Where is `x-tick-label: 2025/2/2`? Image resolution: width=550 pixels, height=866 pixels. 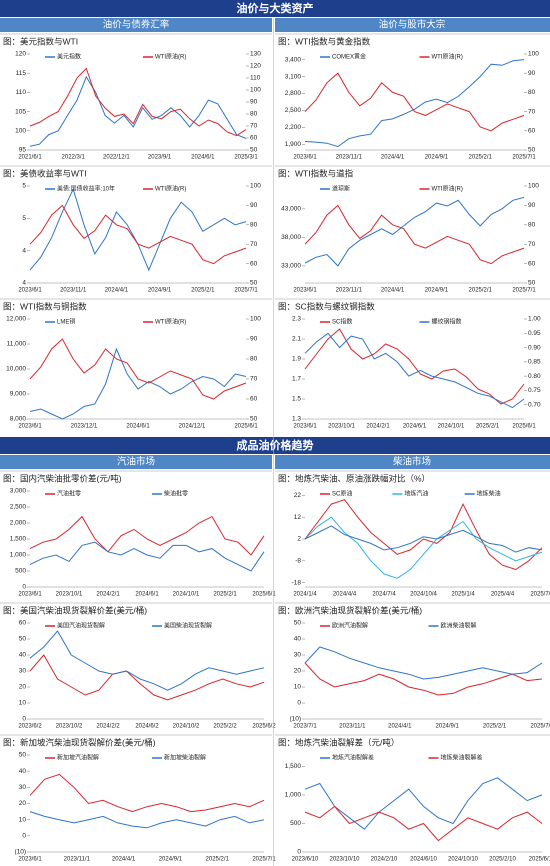 x-tick-label: 2025/2/2 is located at coordinates (225, 727).